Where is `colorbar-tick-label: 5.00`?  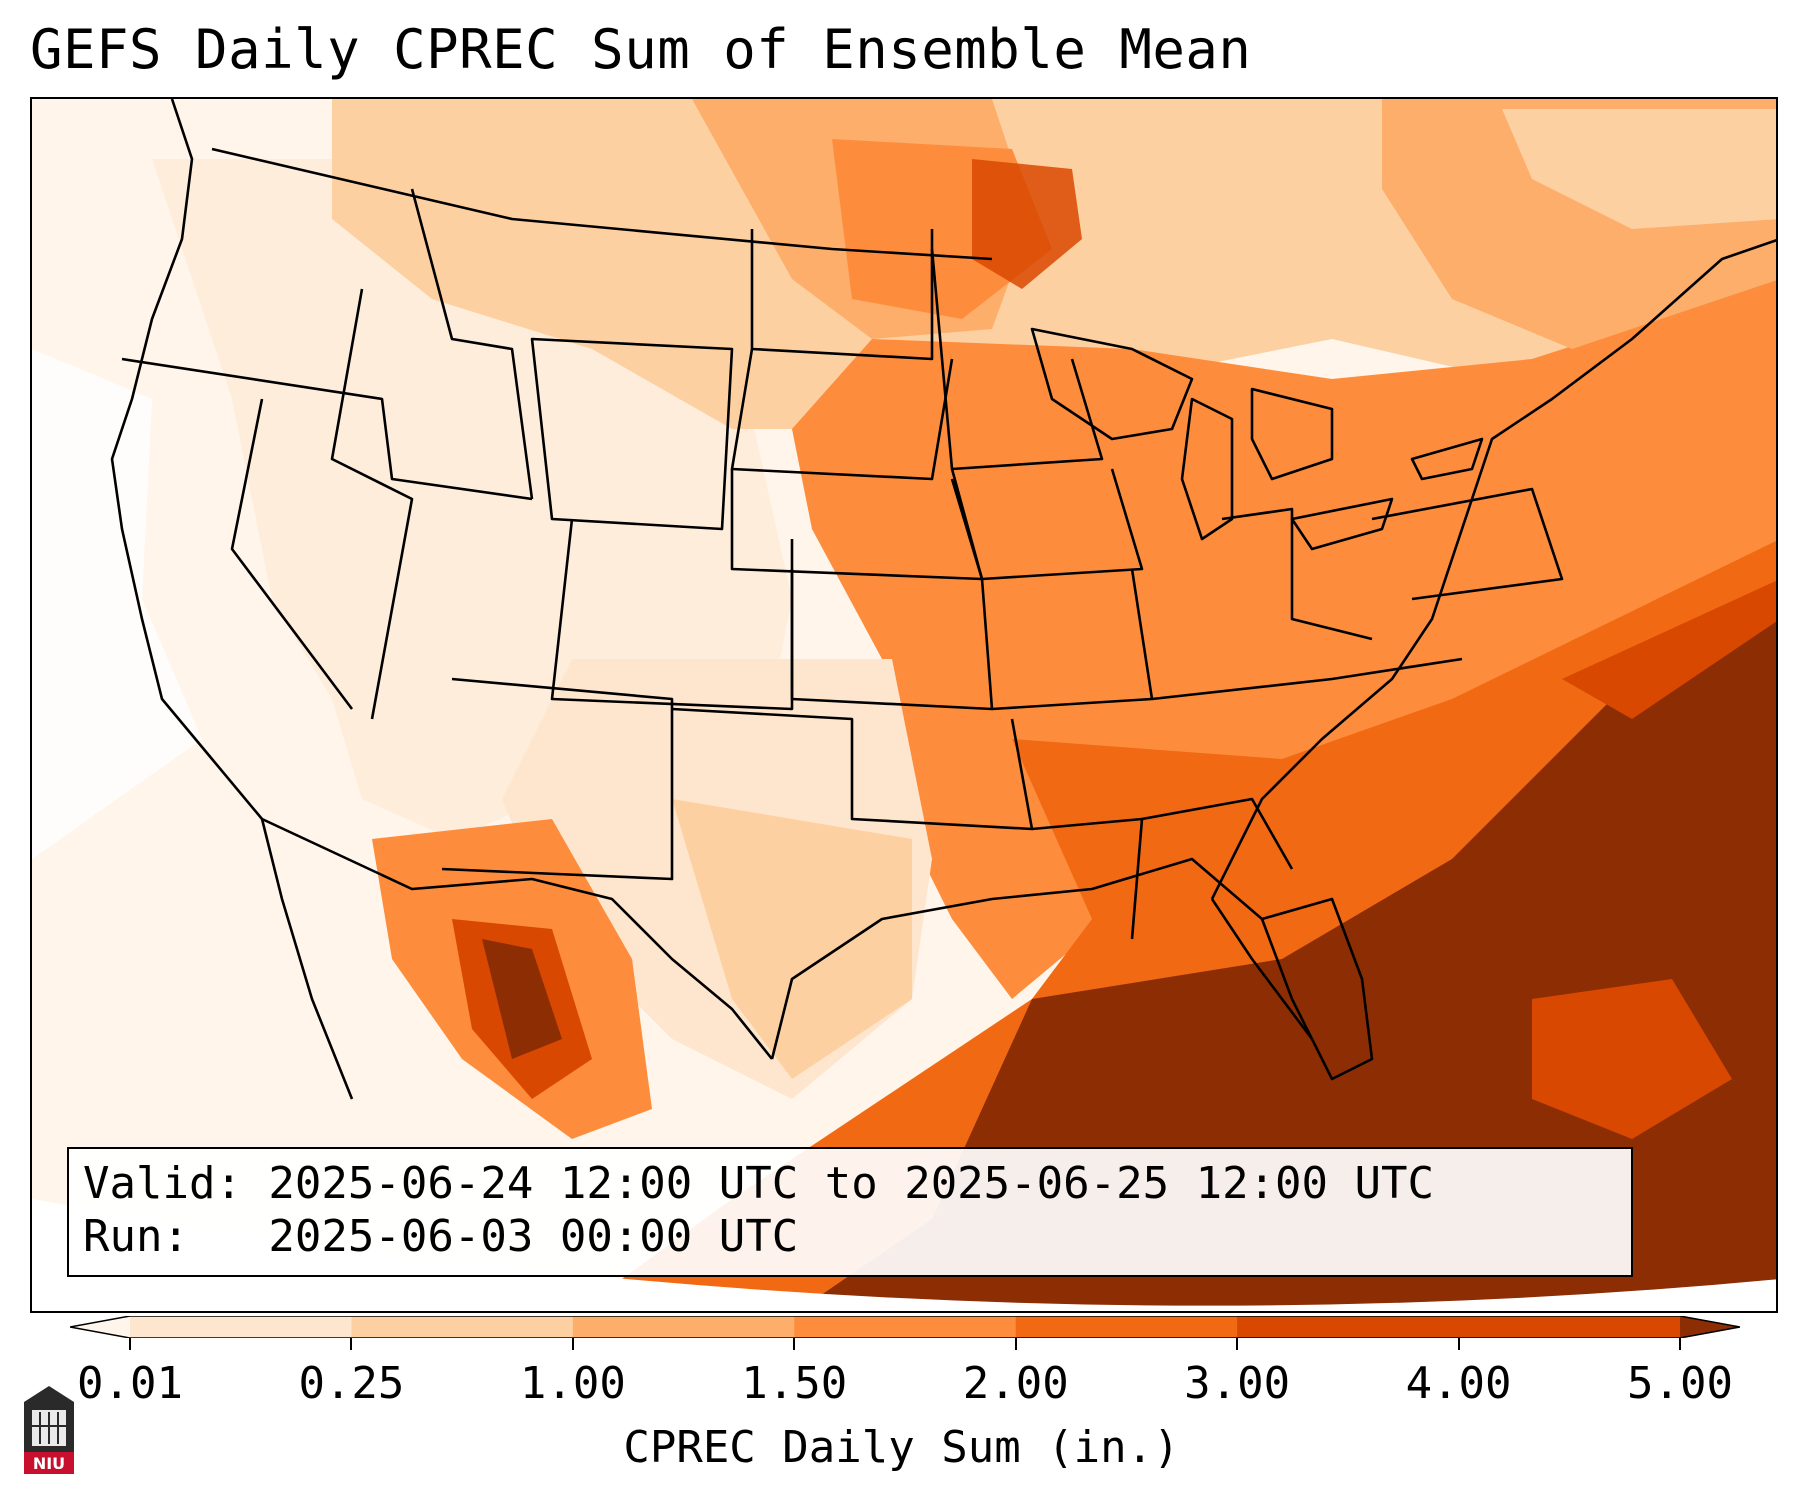
colorbar-tick-label: 5.00 is located at coordinates (1680, 1383).